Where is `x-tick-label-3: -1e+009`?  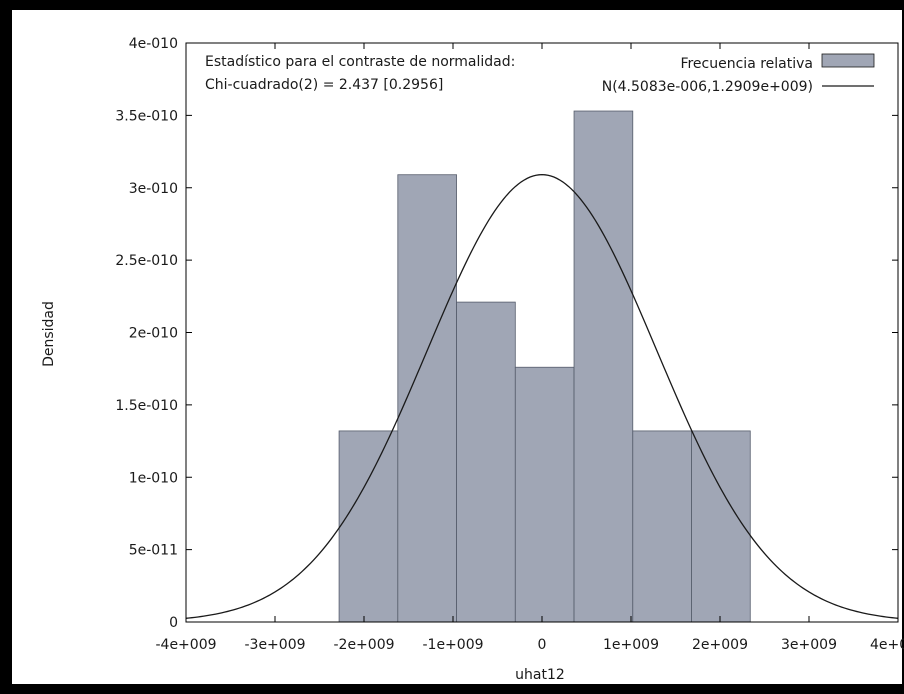 x-tick-label-3: -1e+009 is located at coordinates (452, 645).